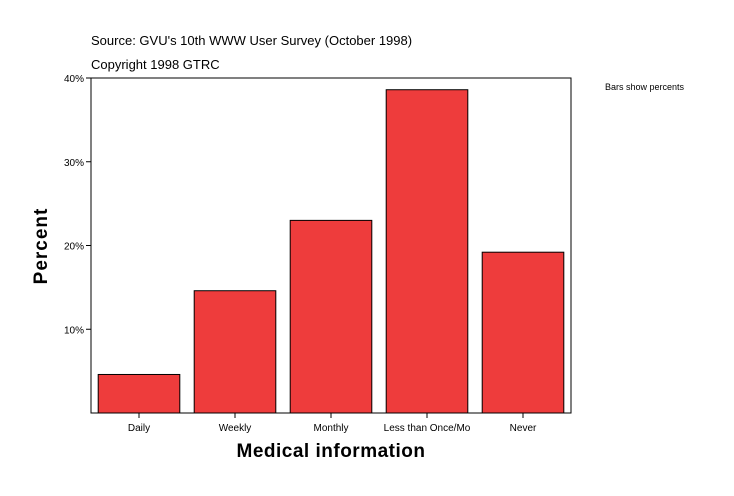  Describe the element at coordinates (330, 428) in the screenshot. I see `x-tick-label: Monthly` at that location.